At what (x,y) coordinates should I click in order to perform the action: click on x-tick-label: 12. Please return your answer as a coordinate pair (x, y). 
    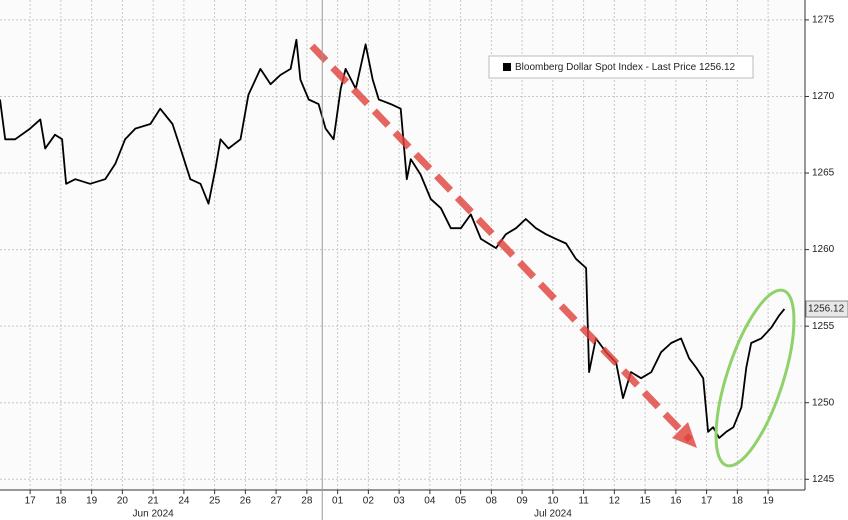
    Looking at the image, I should click on (615, 501).